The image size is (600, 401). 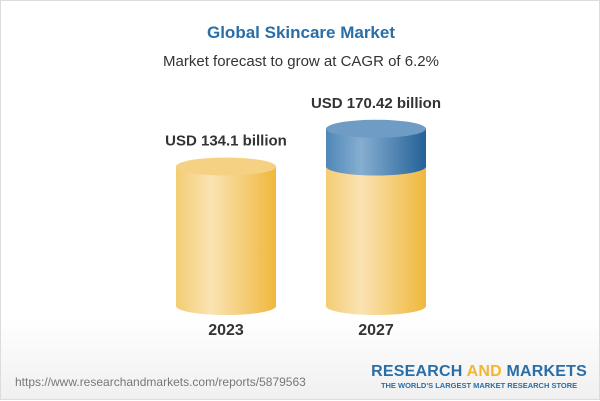 What do you see at coordinates (376, 128) in the screenshot?
I see `cylinder-2027-growth-top` at bounding box center [376, 128].